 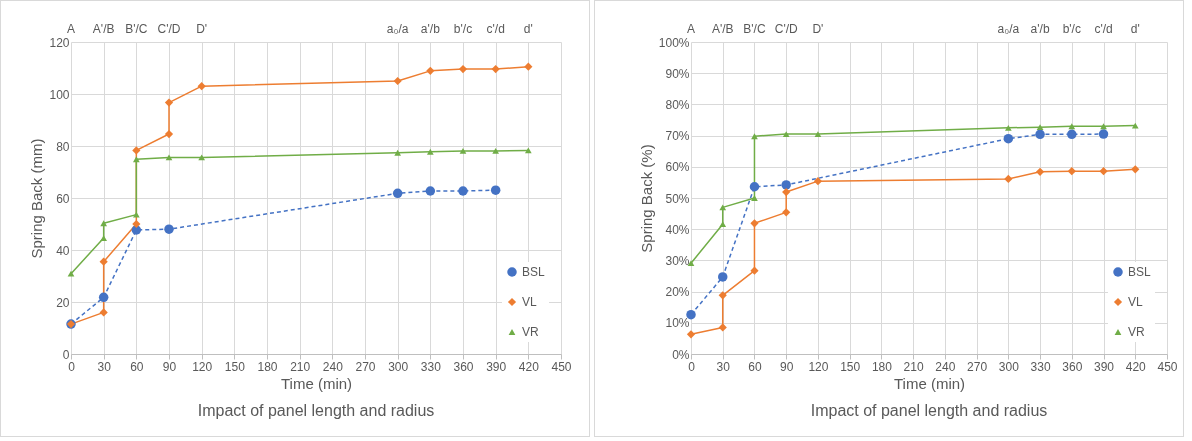 What do you see at coordinates (63, 146) in the screenshot?
I see `y-tick-label: 80` at bounding box center [63, 146].